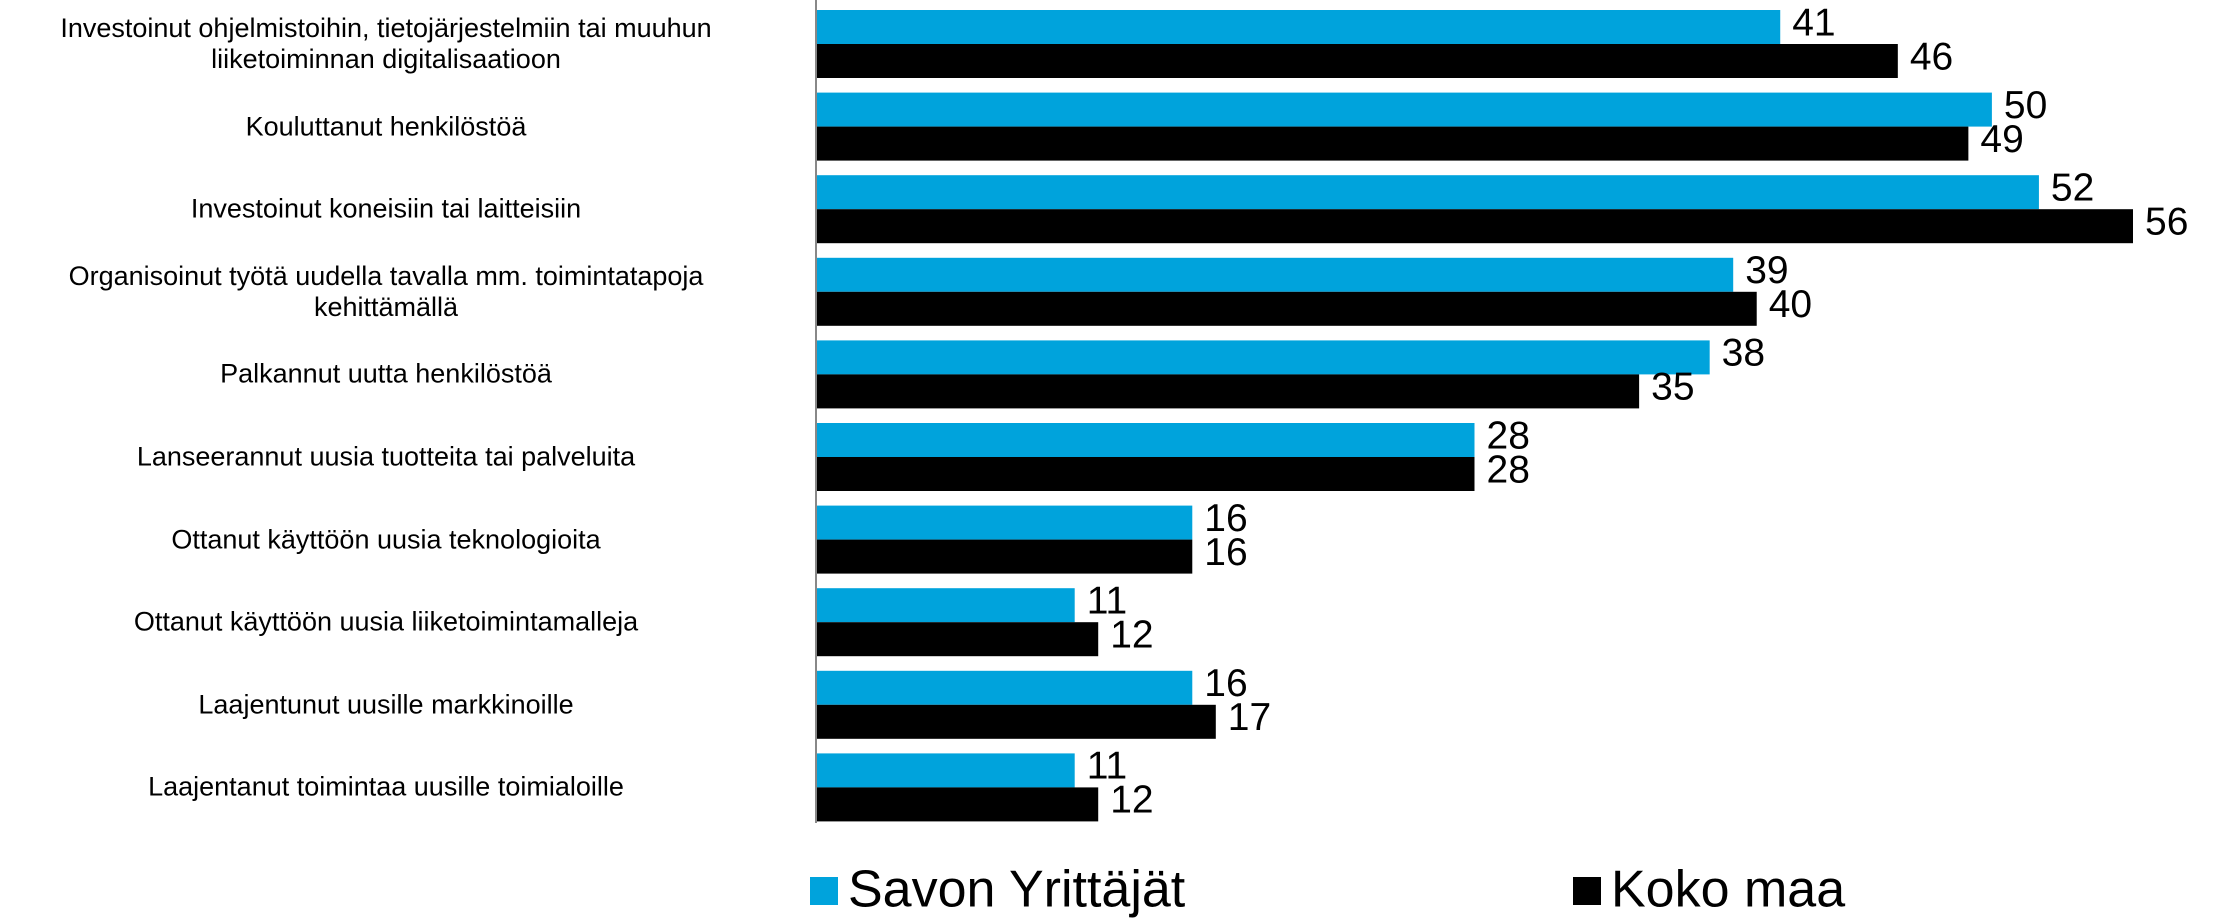 This screenshot has height=920, width=2213. I want to click on value-label: 49, so click(2001, 139).